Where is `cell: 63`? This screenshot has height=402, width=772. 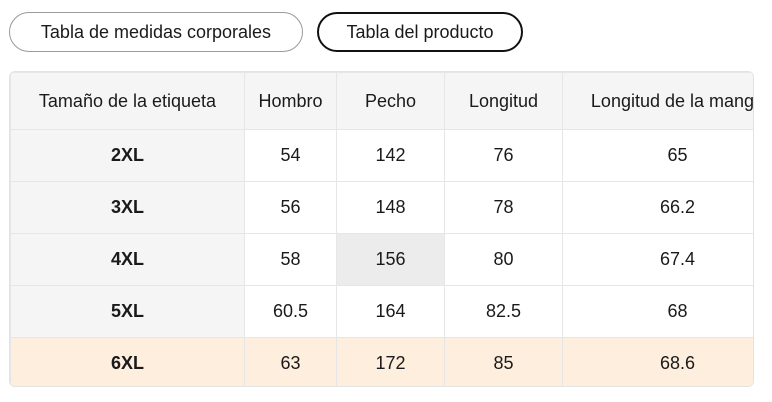
cell: 63 is located at coordinates (290, 361).